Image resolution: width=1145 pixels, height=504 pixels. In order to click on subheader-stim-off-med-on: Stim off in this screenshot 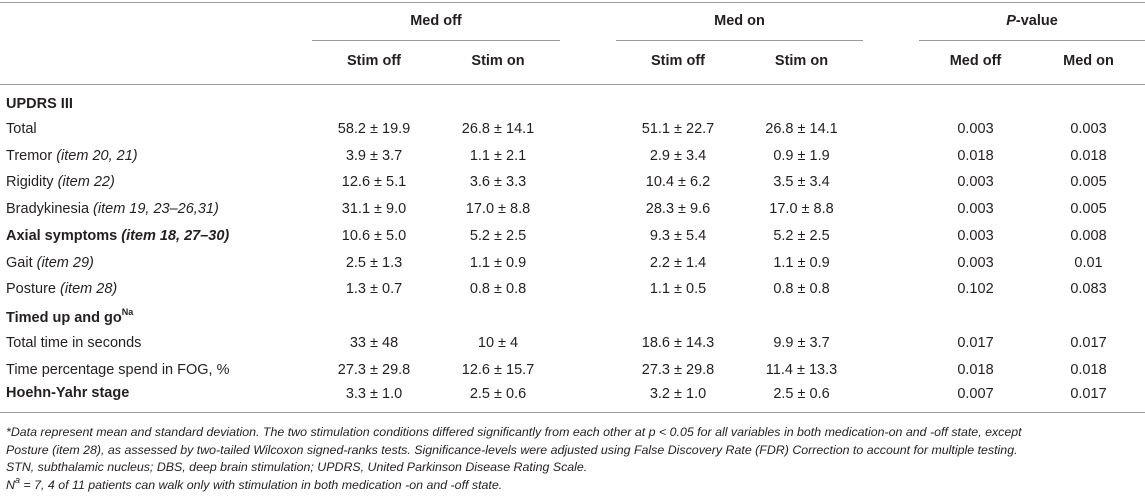, I will do `click(678, 61)`.